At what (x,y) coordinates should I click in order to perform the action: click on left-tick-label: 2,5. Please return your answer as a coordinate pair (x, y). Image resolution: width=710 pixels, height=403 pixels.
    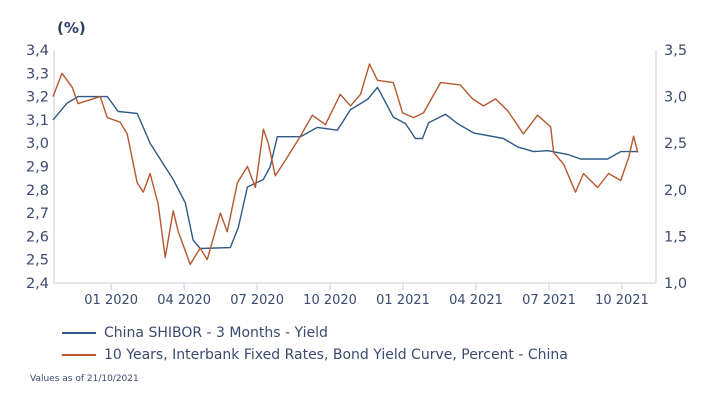
    Looking at the image, I should click on (37, 261).